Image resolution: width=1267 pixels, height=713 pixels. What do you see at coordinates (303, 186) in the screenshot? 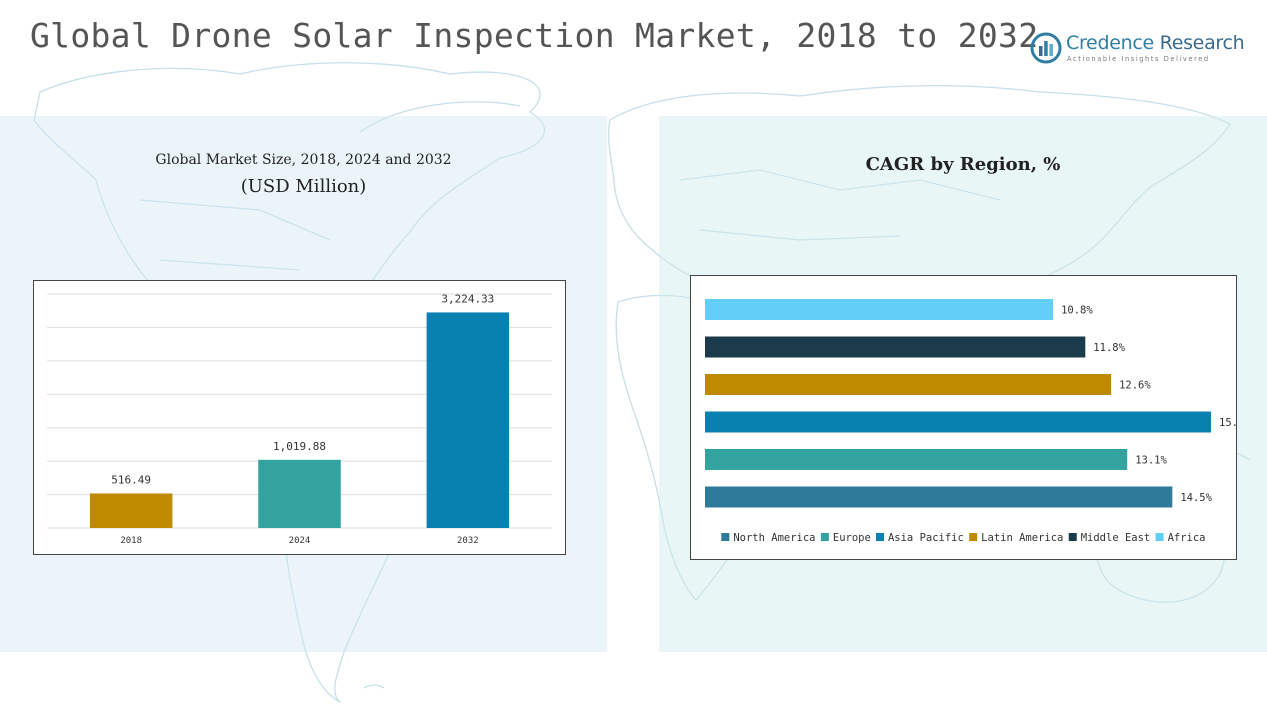
I see `market-size-chart-unit: (USD Million)` at bounding box center [303, 186].